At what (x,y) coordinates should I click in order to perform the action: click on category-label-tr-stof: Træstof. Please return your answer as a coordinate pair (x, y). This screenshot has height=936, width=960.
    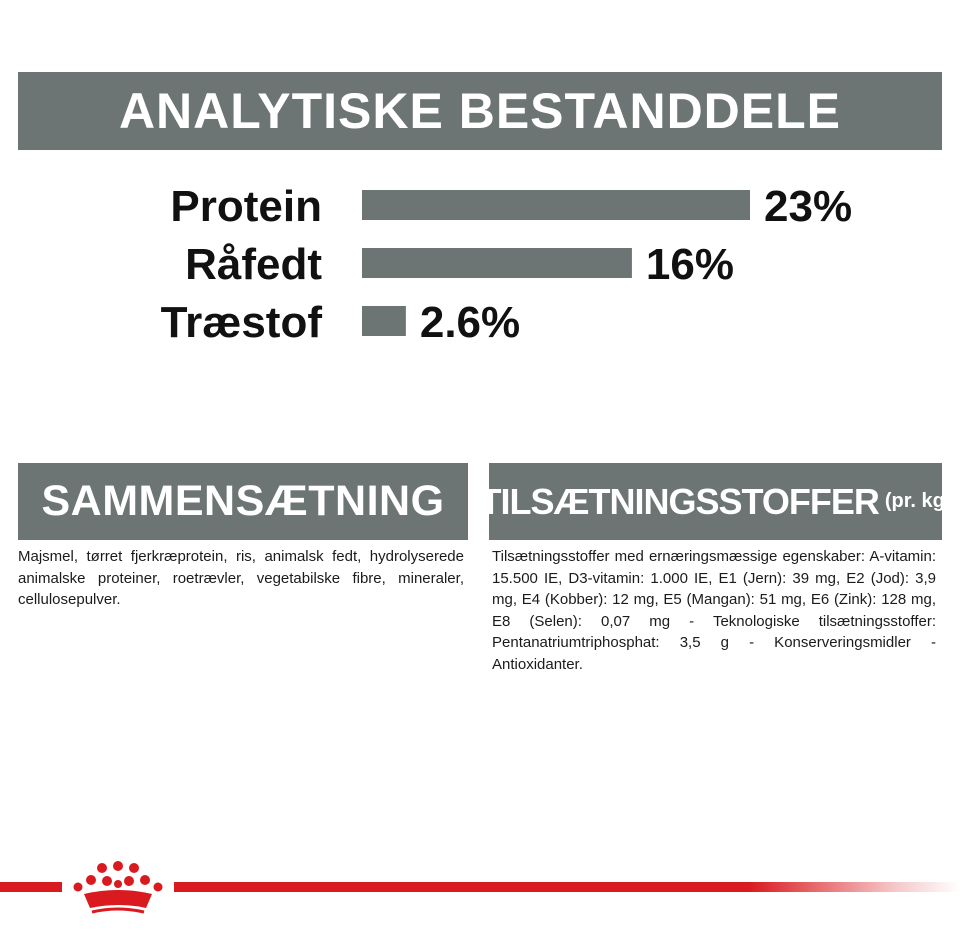
    Looking at the image, I should click on (242, 322).